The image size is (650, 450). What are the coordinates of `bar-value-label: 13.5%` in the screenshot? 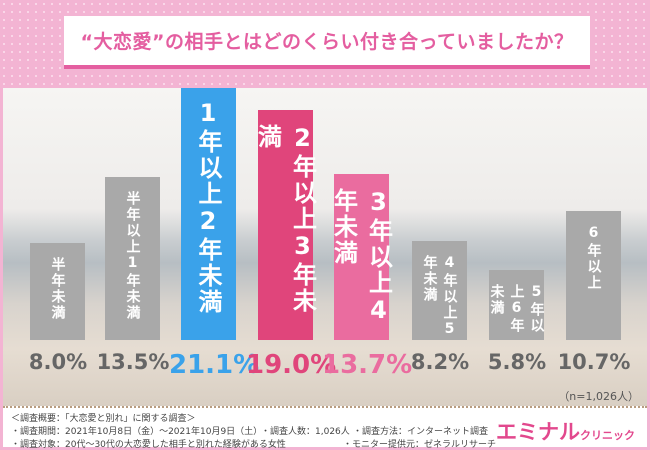 It's located at (133, 362).